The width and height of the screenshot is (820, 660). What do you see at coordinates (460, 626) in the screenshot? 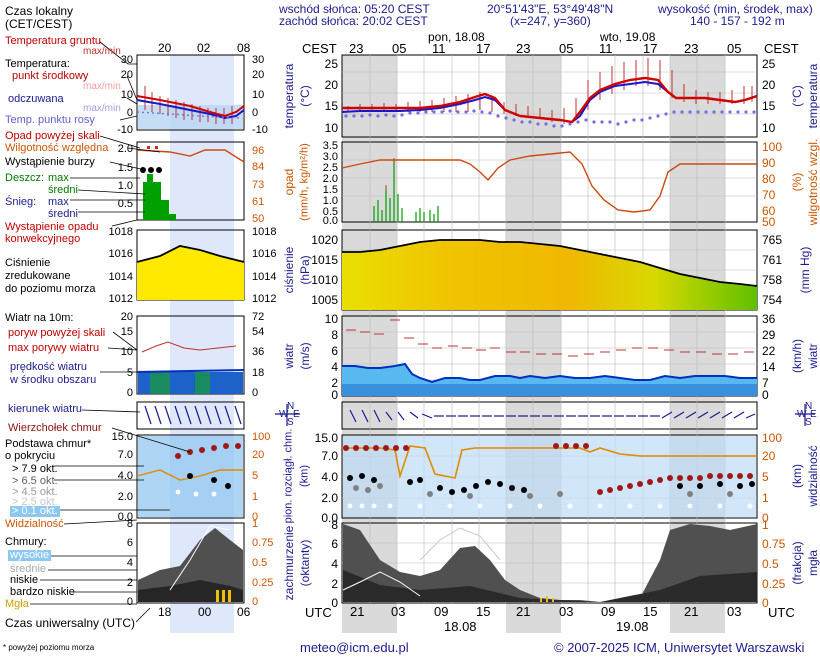
I see `day1-bottom-label: 18.08` at bounding box center [460, 626].